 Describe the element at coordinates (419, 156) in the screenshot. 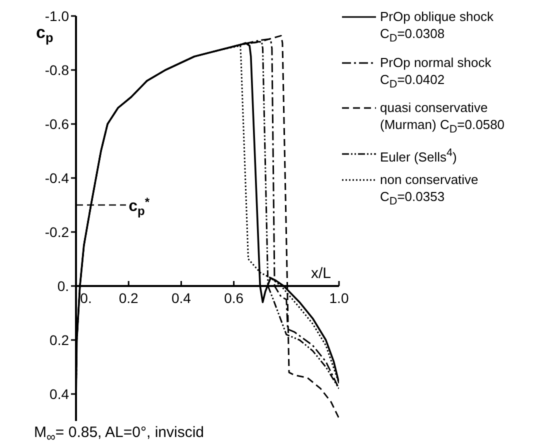

I see `legend-label: Euler (Sells$^{4}$)` at that location.